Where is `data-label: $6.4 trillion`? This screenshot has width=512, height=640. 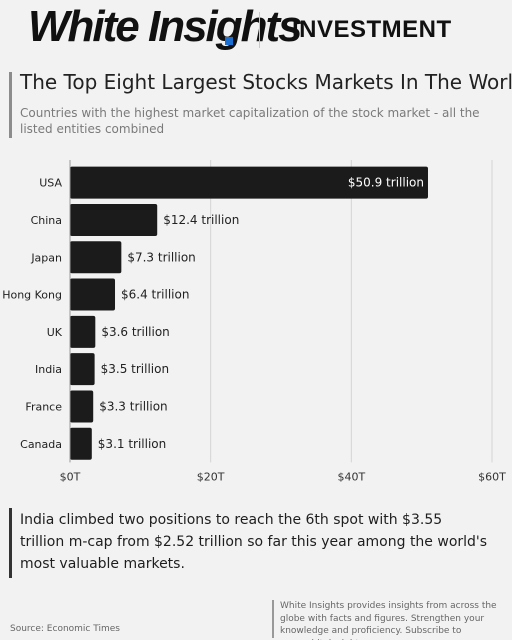 data-label: $6.4 trillion is located at coordinates (155, 295).